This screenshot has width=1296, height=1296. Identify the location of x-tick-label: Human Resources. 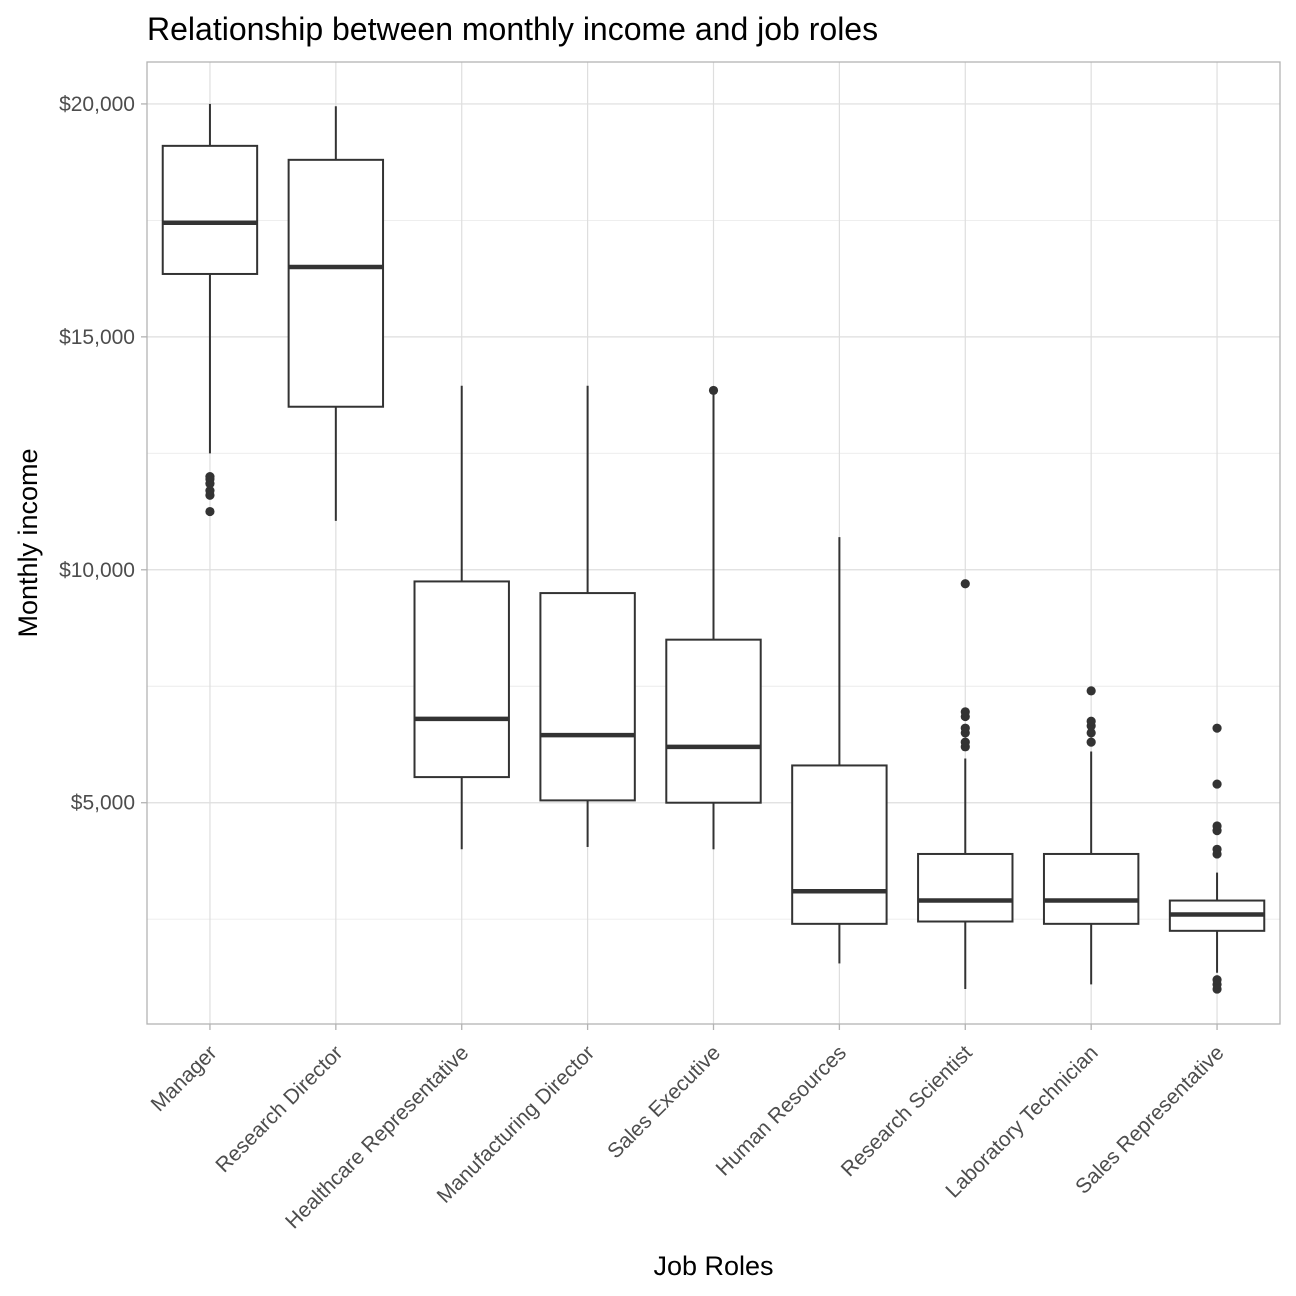
(781, 1110).